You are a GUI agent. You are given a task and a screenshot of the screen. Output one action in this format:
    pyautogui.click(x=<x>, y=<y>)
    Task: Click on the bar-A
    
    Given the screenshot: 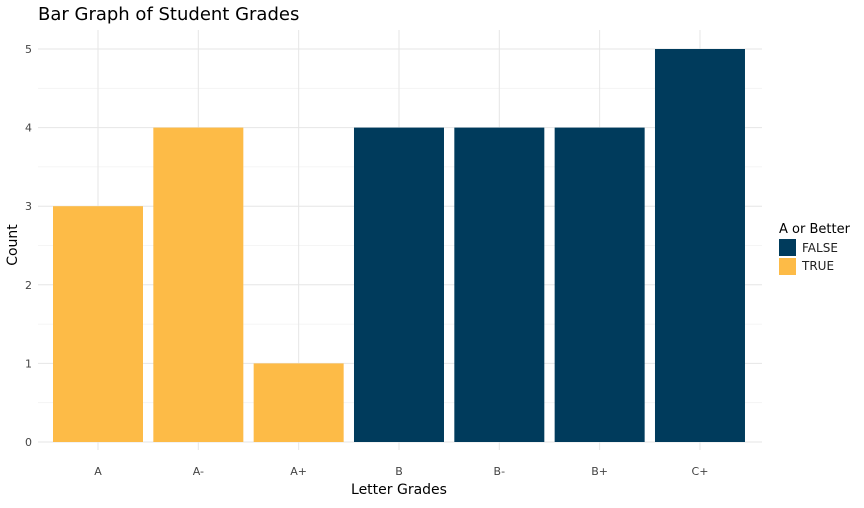 What is the action you would take?
    pyautogui.click(x=98, y=324)
    